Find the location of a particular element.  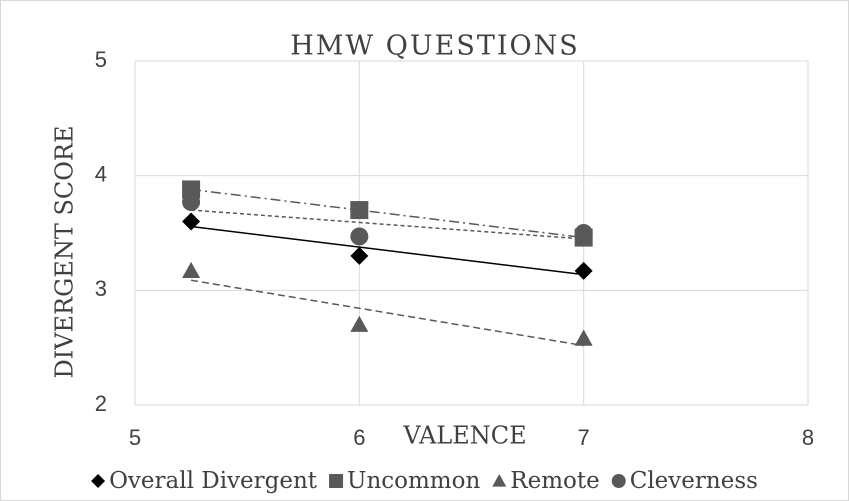

legend-item: Uncommon is located at coordinates (404, 481).